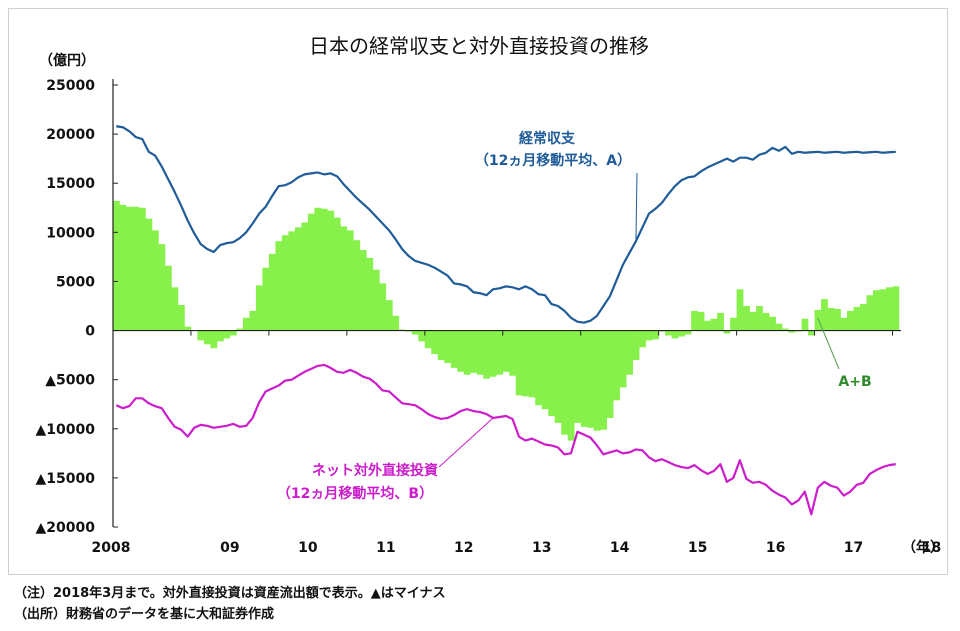 This screenshot has height=631, width=960. Describe the element at coordinates (697, 548) in the screenshot. I see `x-tick-label: 15` at that location.